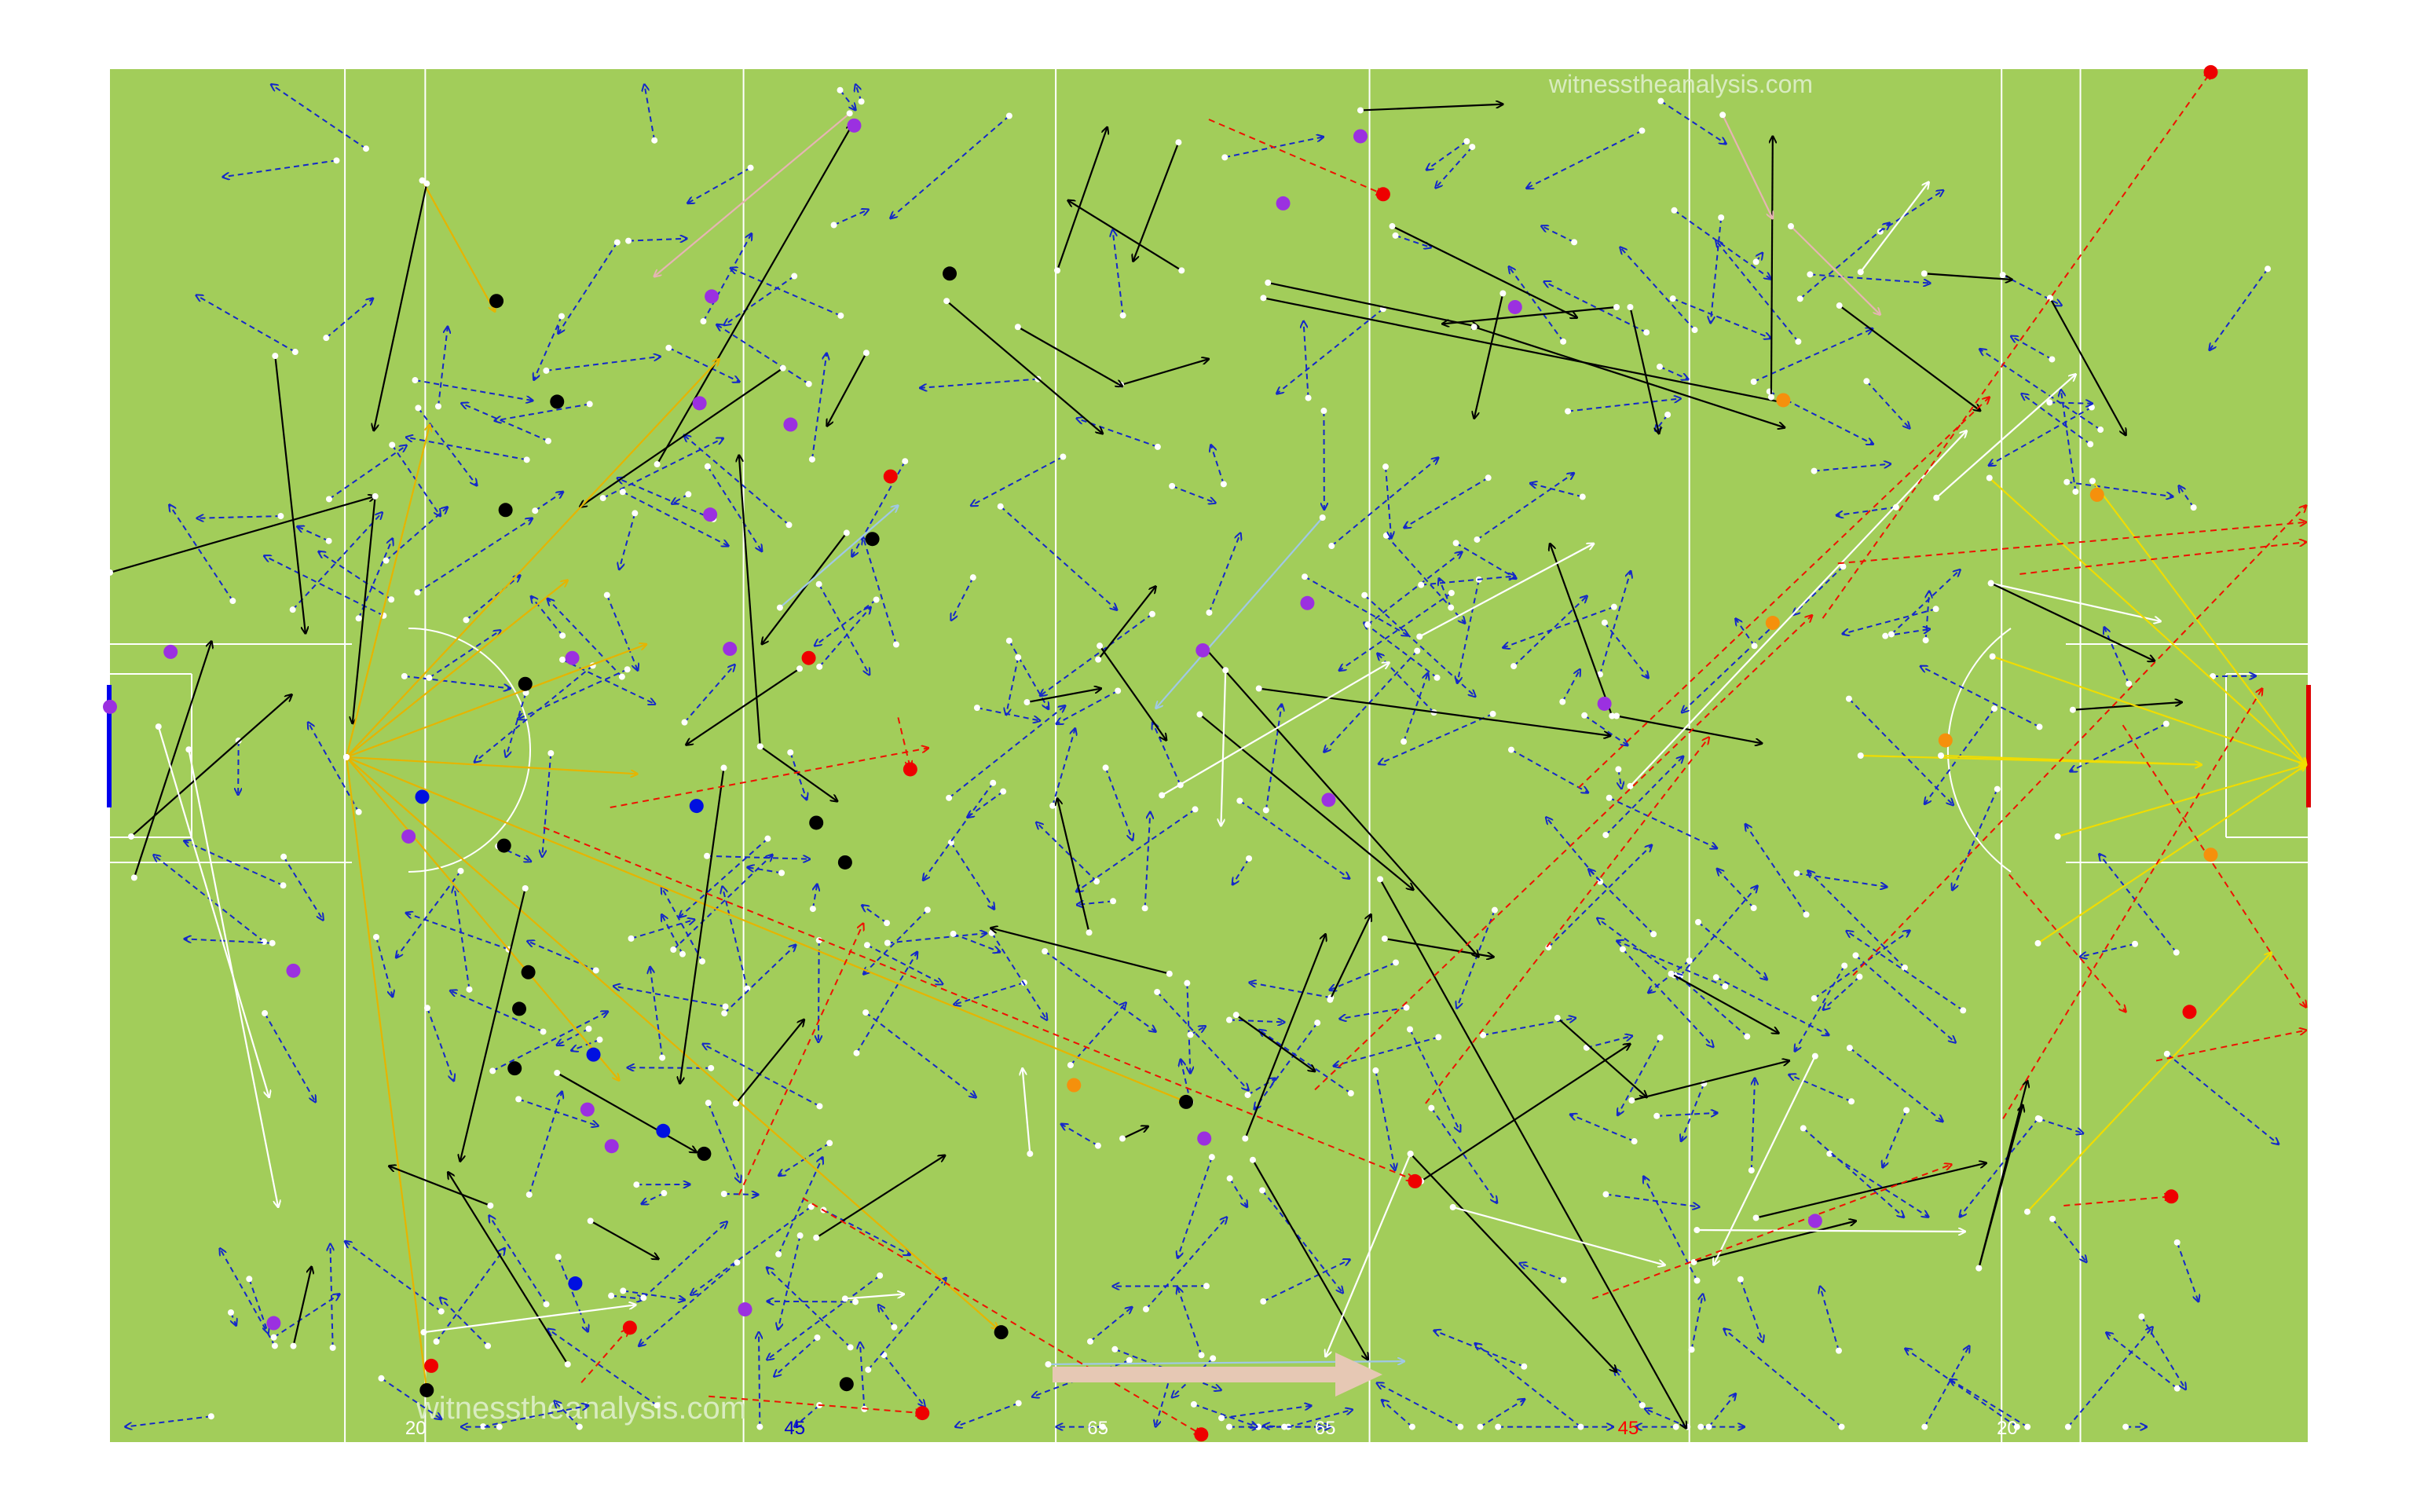 This screenshot has height=1512, width=2413. I want to click on watermark-top: witnesstheanalysis.com, so click(1681, 84).